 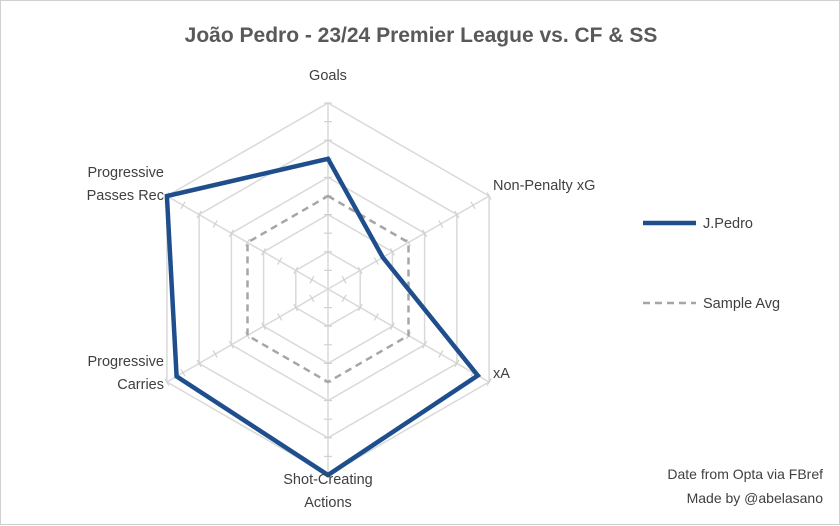 What do you see at coordinates (741, 304) in the screenshot?
I see `legend-label: Sample Avg` at bounding box center [741, 304].